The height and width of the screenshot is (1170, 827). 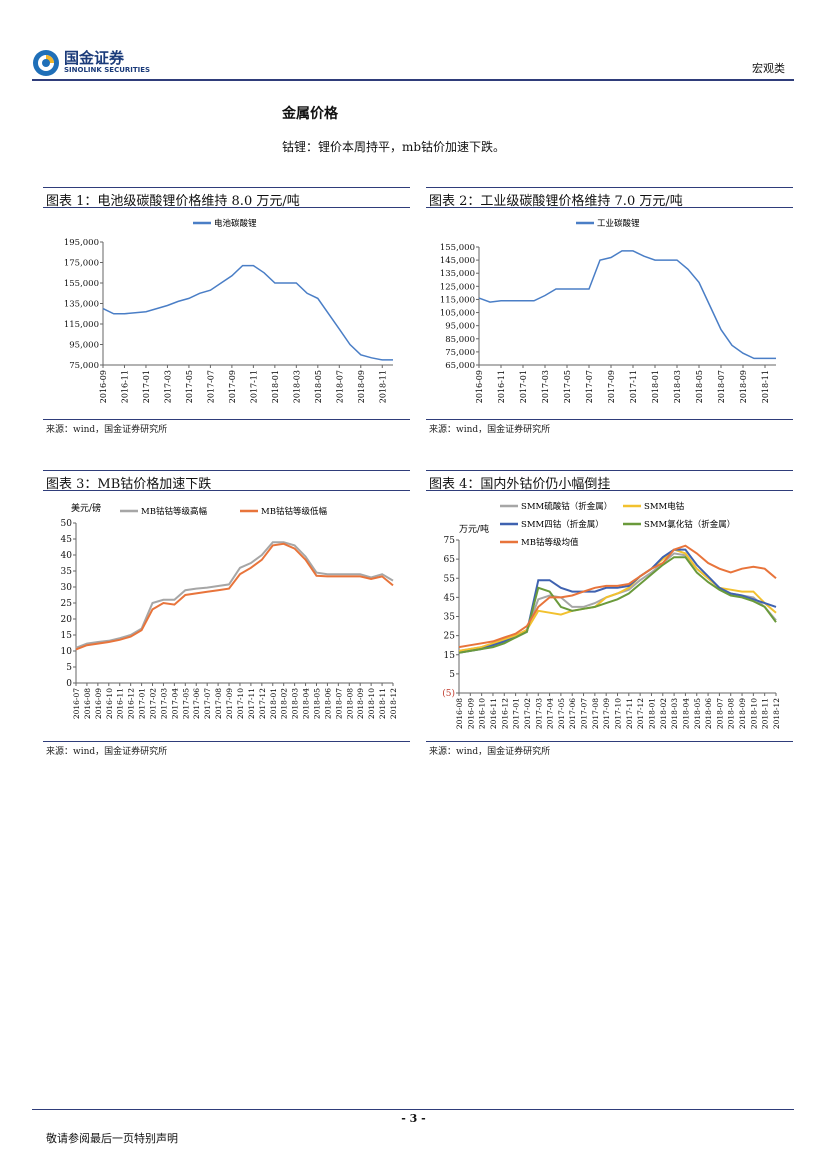 What do you see at coordinates (452, 675) in the screenshot?
I see `y-tick-label: 5` at bounding box center [452, 675].